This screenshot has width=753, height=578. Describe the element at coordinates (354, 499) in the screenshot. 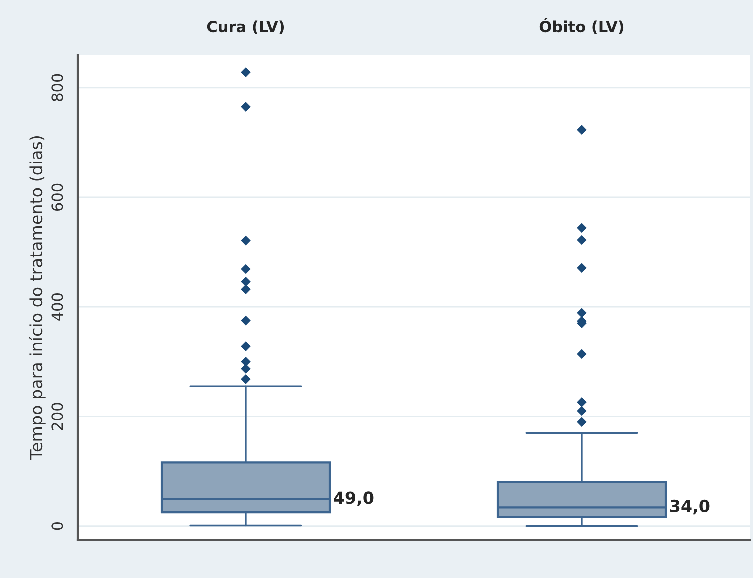

I see `text: 49,0` at that location.